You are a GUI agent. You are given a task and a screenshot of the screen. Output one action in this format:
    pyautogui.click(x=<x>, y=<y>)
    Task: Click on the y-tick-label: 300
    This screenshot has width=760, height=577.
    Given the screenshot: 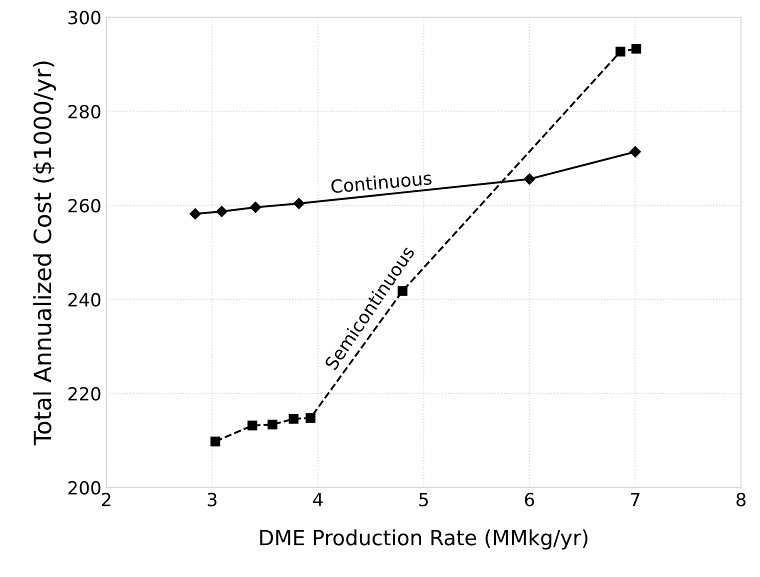 What is the action you would take?
    pyautogui.click(x=84, y=17)
    